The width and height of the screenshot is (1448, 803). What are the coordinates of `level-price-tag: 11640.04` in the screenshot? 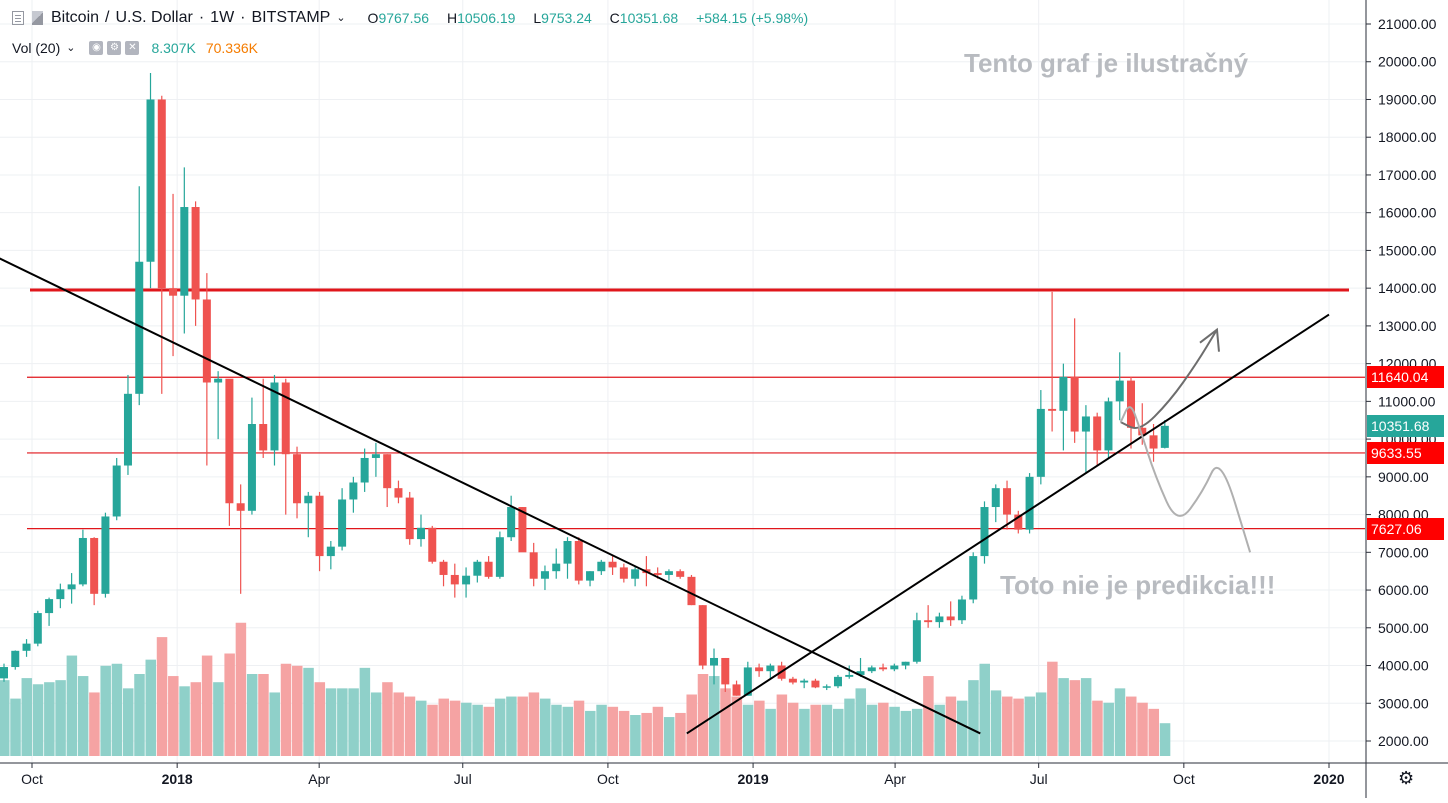 It's located at (1405, 377).